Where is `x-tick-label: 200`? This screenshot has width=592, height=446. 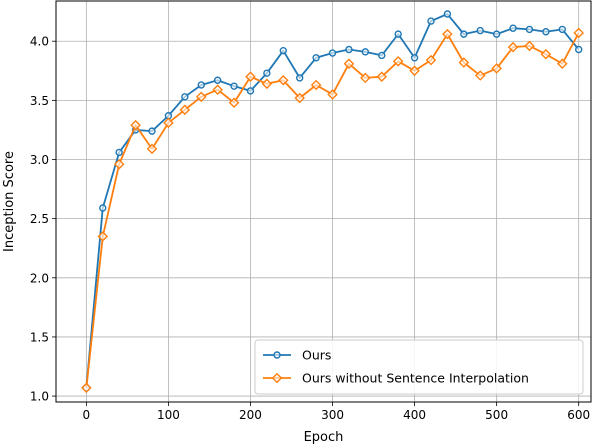
x-tick-label: 200 is located at coordinates (250, 415).